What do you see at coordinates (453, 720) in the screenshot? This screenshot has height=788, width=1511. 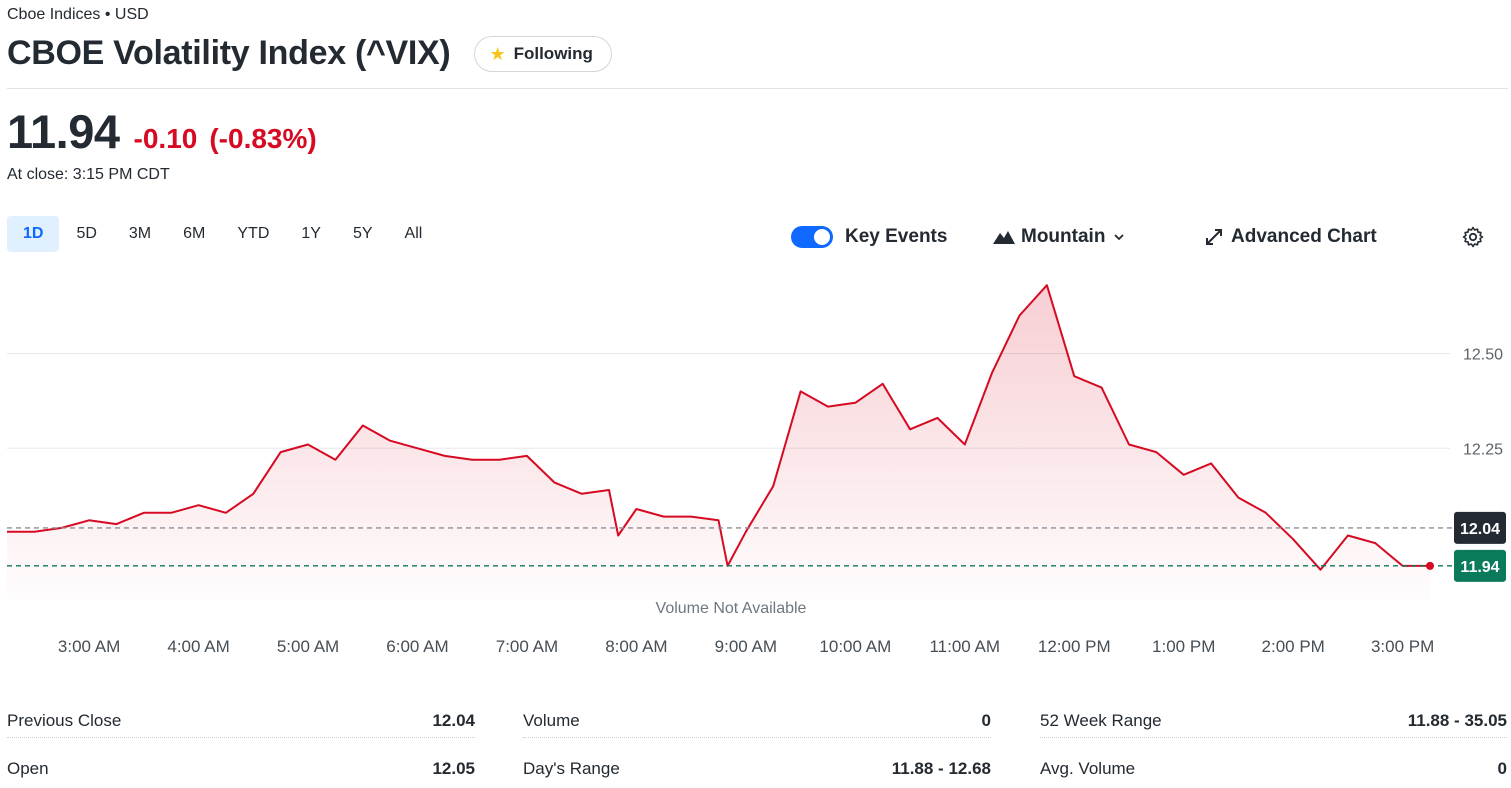 I see `stat-value: 12.04` at bounding box center [453, 720].